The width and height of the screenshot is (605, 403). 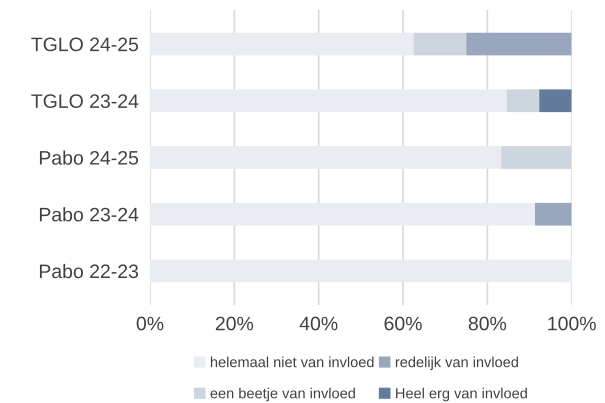 I want to click on y-tick-label: Pabo 22-23, so click(x=89, y=271).